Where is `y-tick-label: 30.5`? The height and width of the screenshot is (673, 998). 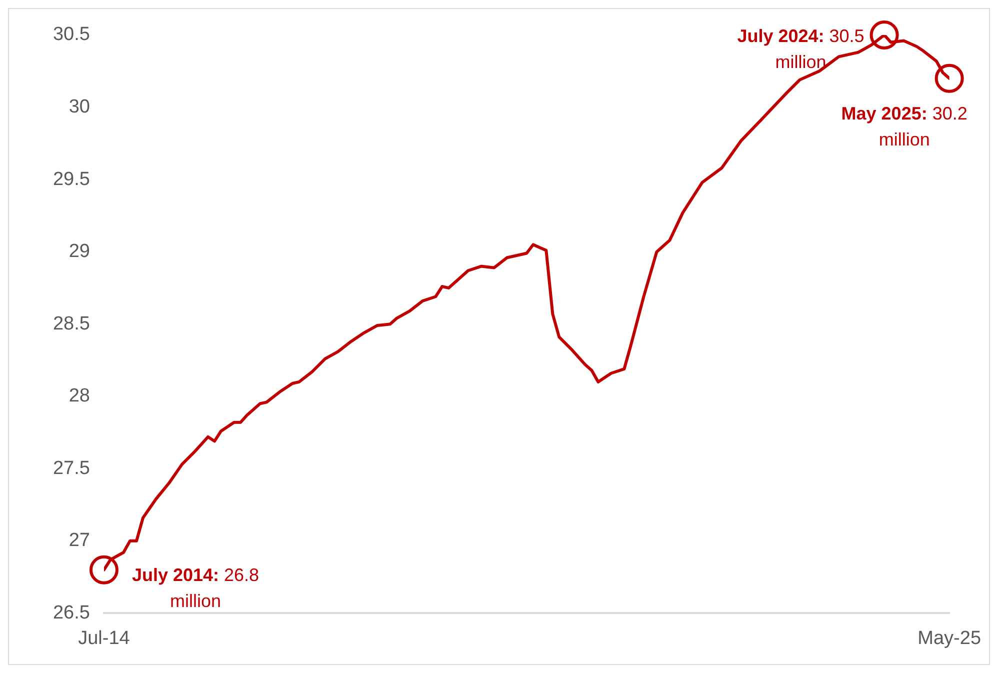
y-tick-label: 30.5 is located at coordinates (71, 35).